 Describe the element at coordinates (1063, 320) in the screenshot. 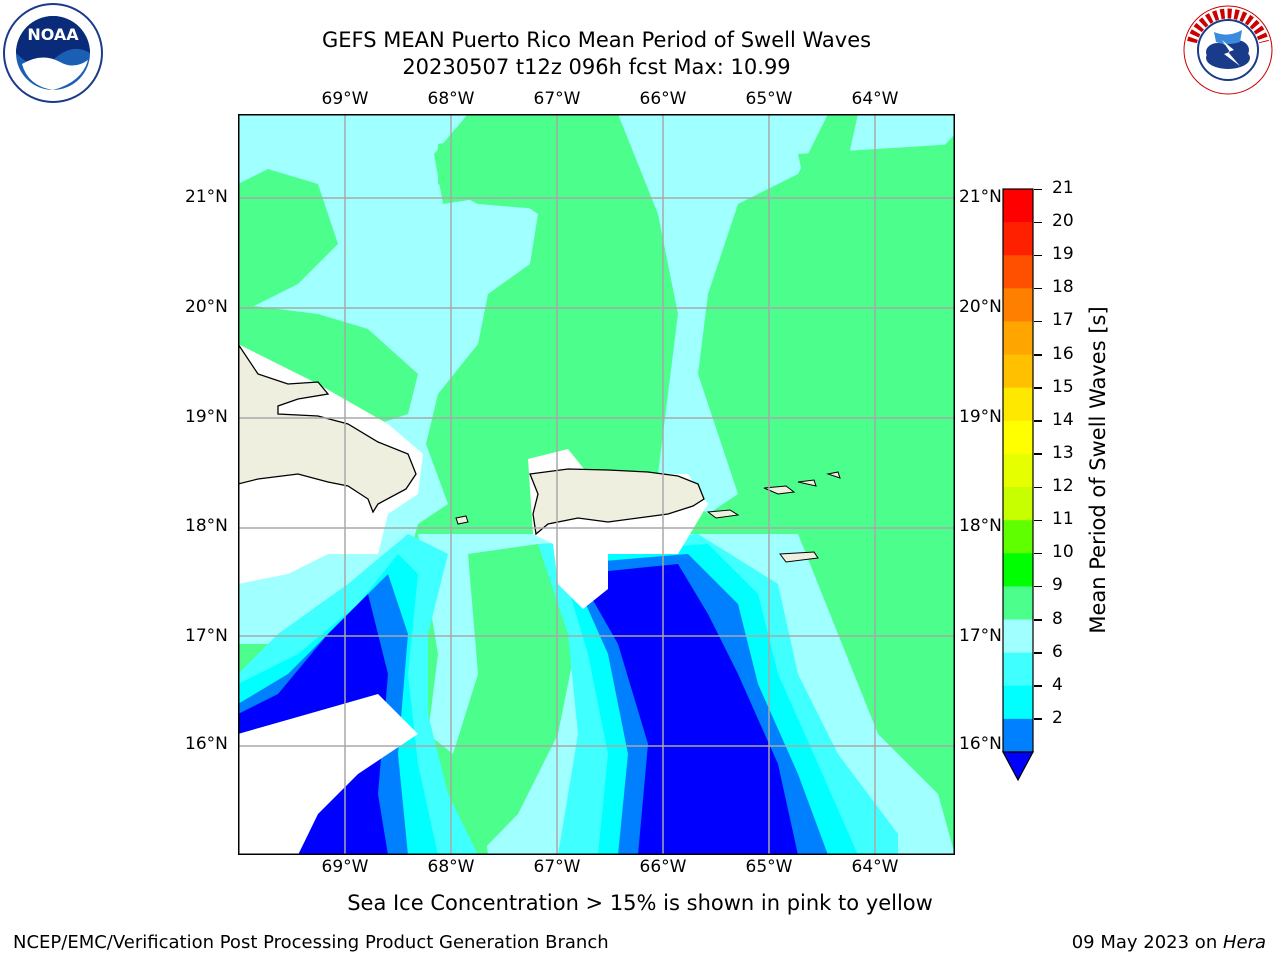

I see `colorbar-tick-label: 17` at that location.